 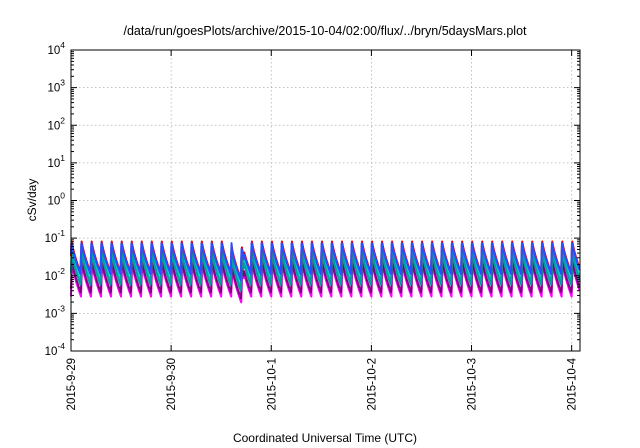 What do you see at coordinates (372, 384) in the screenshot?
I see `x-tick-label: 2015-10-2` at bounding box center [372, 384].